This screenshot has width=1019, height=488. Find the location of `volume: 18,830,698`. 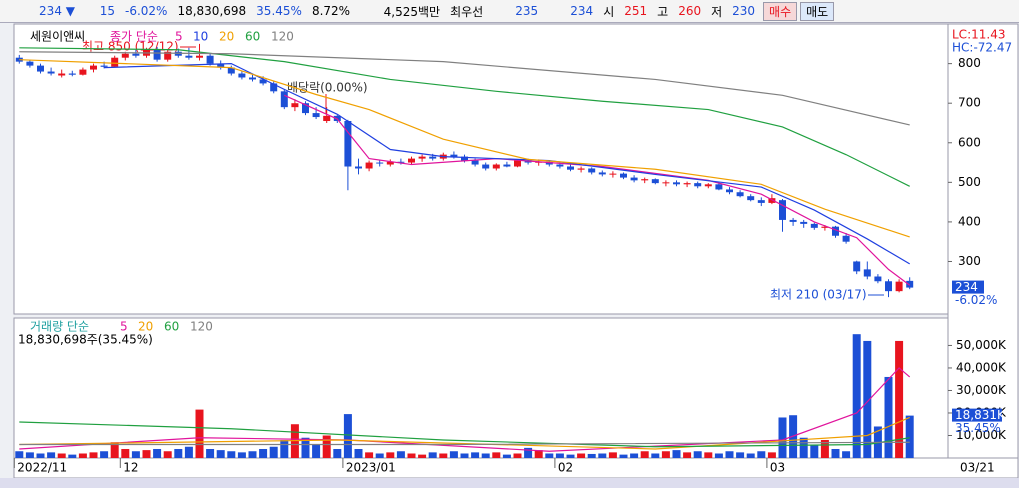

volume: 18,830,698 is located at coordinates (212, 11).